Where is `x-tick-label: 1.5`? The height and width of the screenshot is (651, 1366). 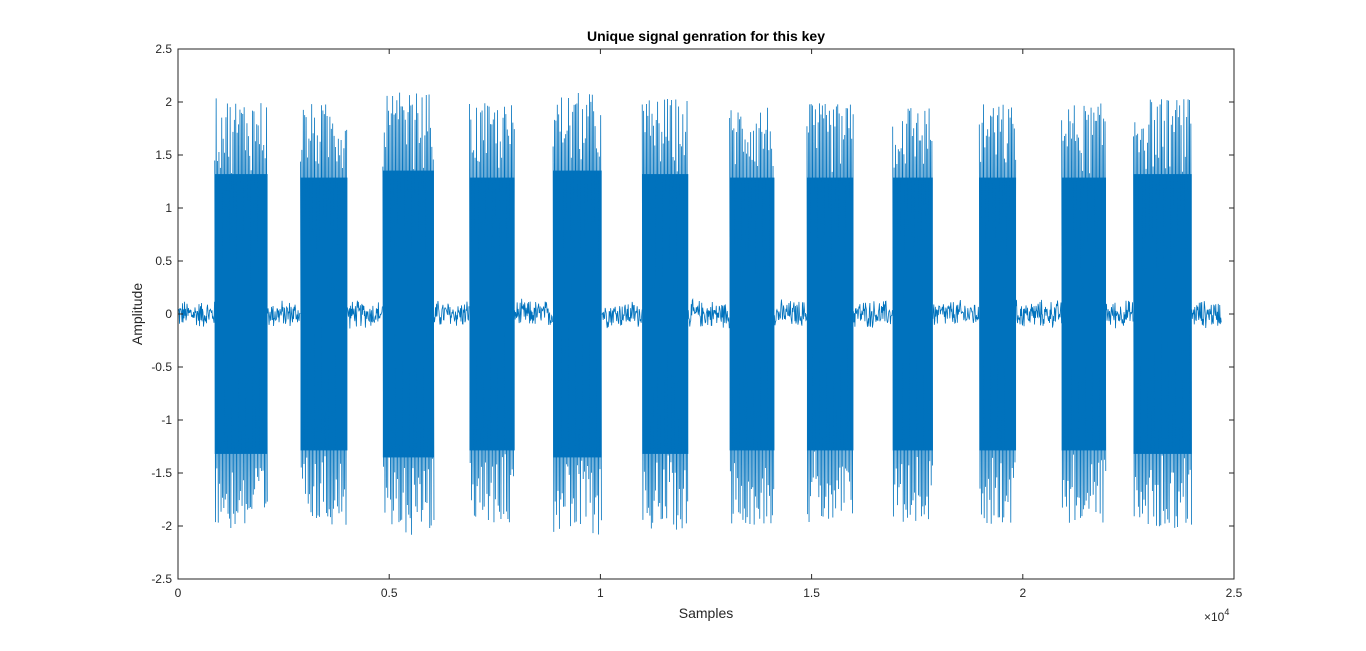
x-tick-label: 1.5 is located at coordinates (811, 593).